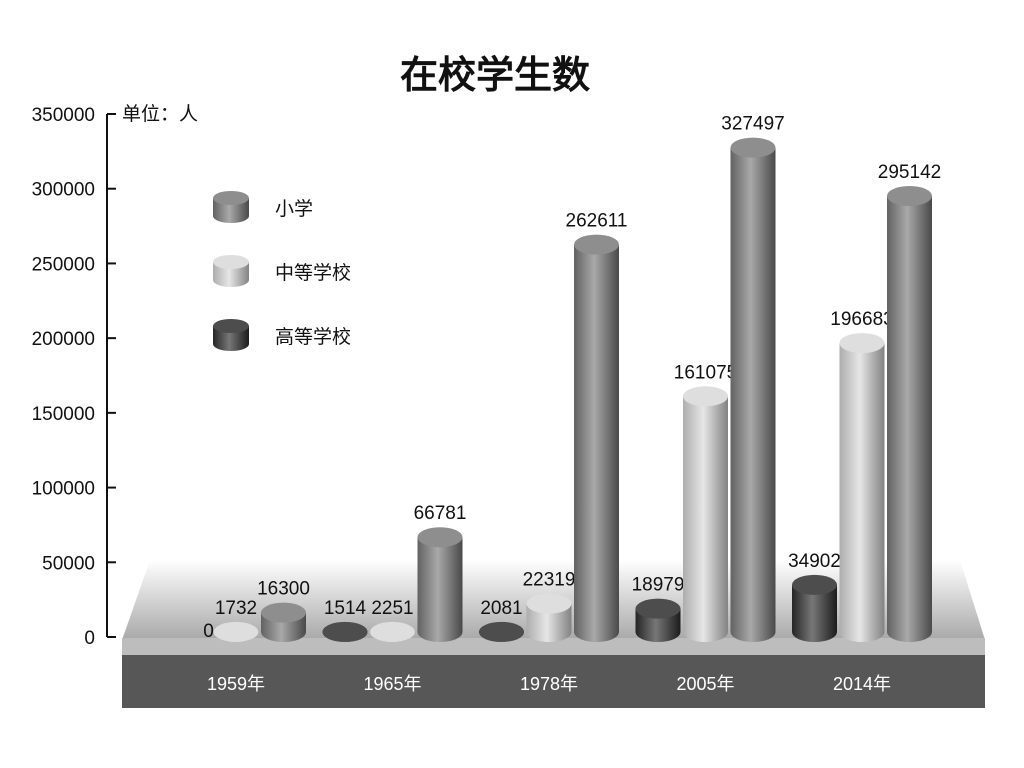 This screenshot has height=768, width=1024. I want to click on data-label: 1514, so click(345, 608).